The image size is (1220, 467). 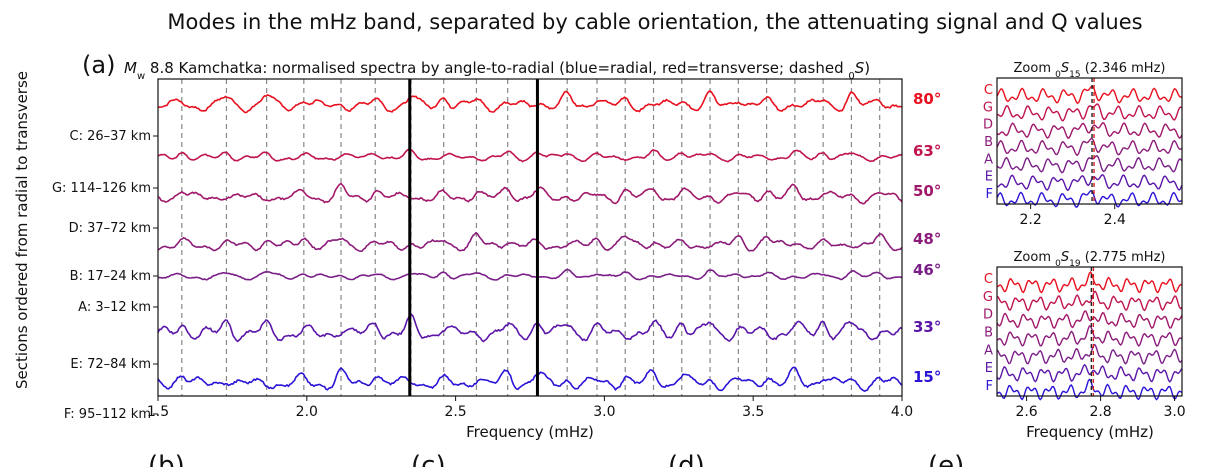 What do you see at coordinates (530, 193) in the screenshot?
I see `series-line-D` at bounding box center [530, 193].